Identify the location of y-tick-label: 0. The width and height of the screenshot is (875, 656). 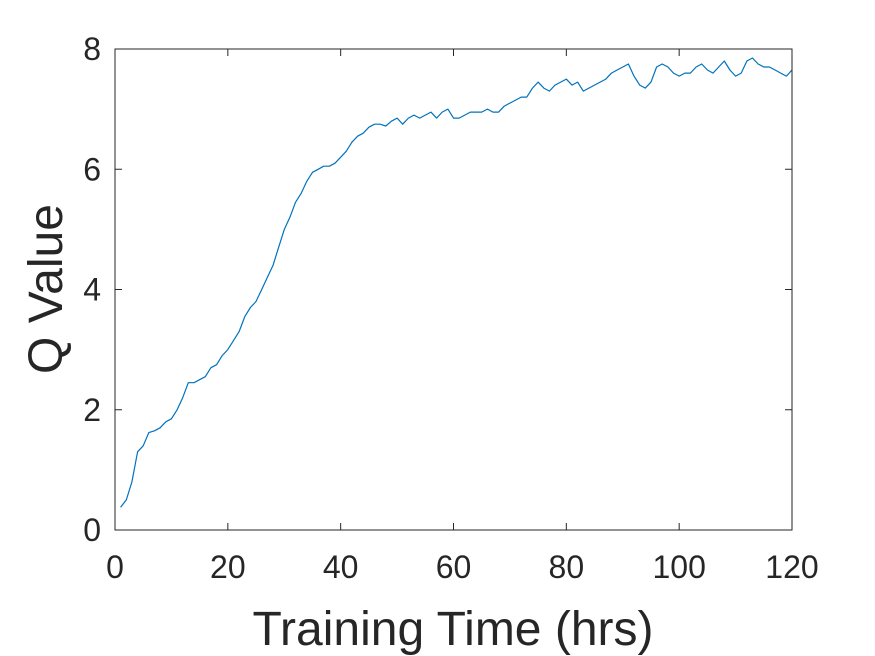
(92, 530).